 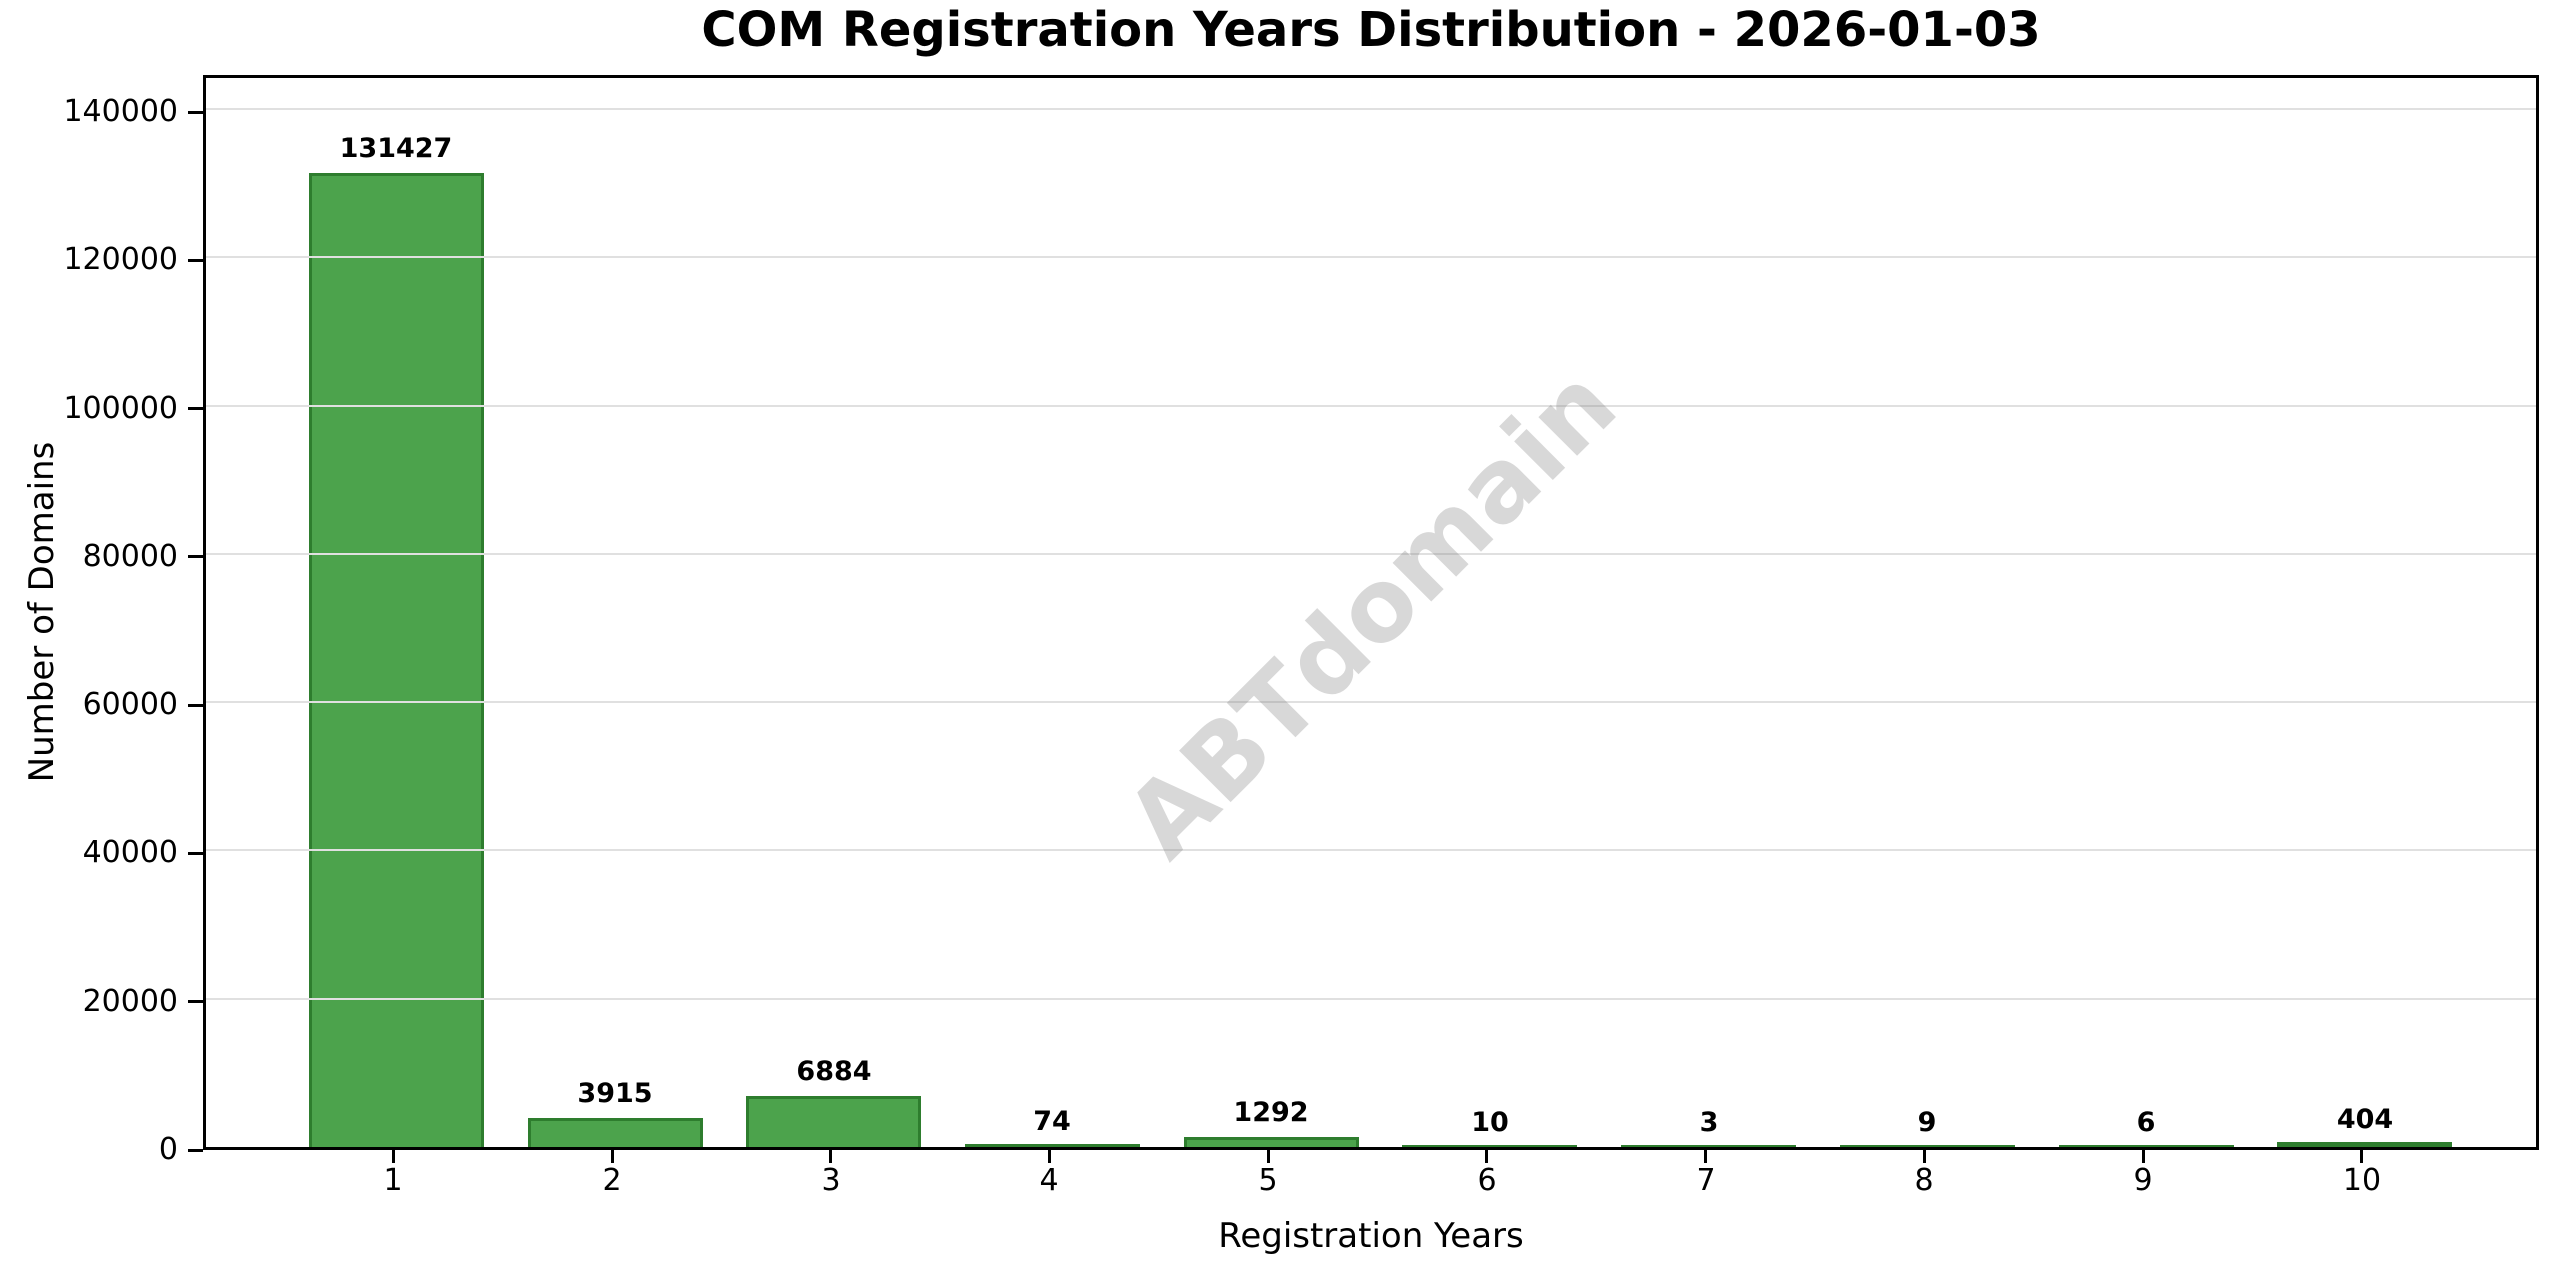 What do you see at coordinates (1490, 1122) in the screenshot?
I see `bar-value-label: 10` at bounding box center [1490, 1122].